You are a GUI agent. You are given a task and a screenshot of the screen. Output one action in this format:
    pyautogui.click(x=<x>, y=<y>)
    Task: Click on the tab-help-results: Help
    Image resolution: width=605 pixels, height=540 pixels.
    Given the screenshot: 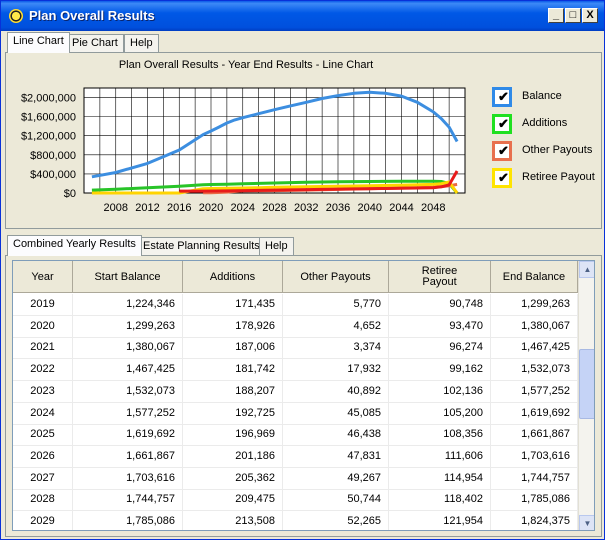 What is the action you would take?
    pyautogui.click(x=276, y=246)
    